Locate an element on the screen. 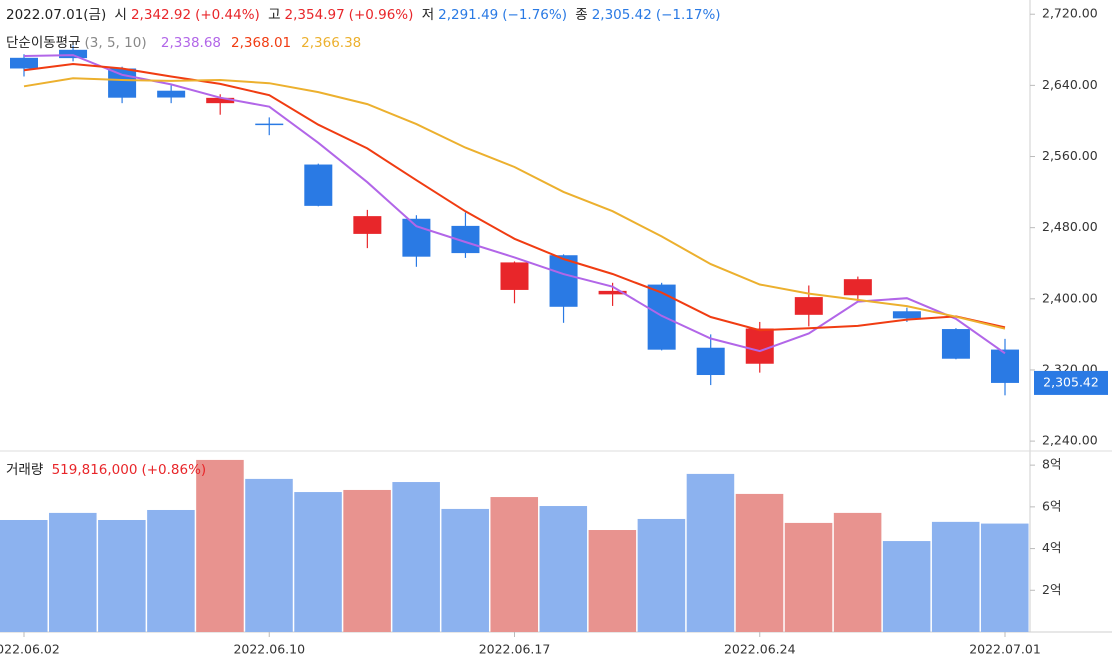  change: (+0.96%) is located at coordinates (381, 15).